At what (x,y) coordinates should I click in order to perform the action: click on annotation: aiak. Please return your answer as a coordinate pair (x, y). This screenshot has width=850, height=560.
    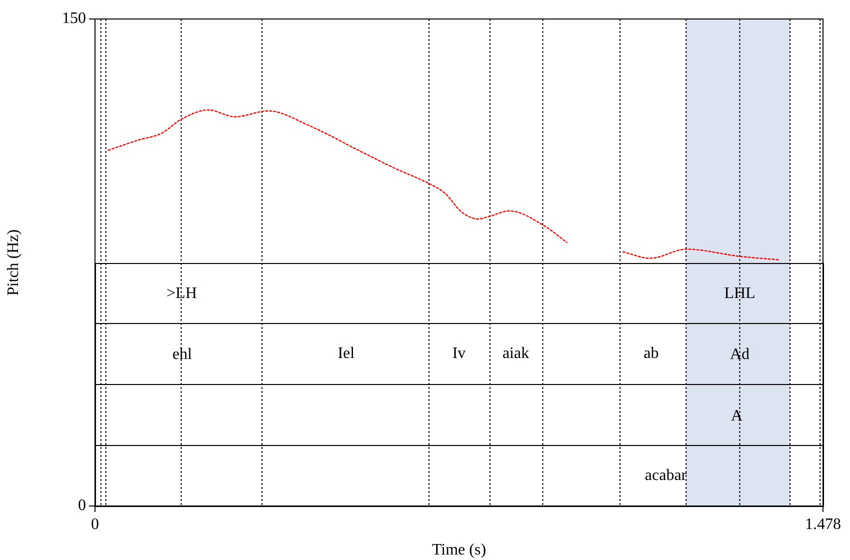
    Looking at the image, I should click on (516, 353).